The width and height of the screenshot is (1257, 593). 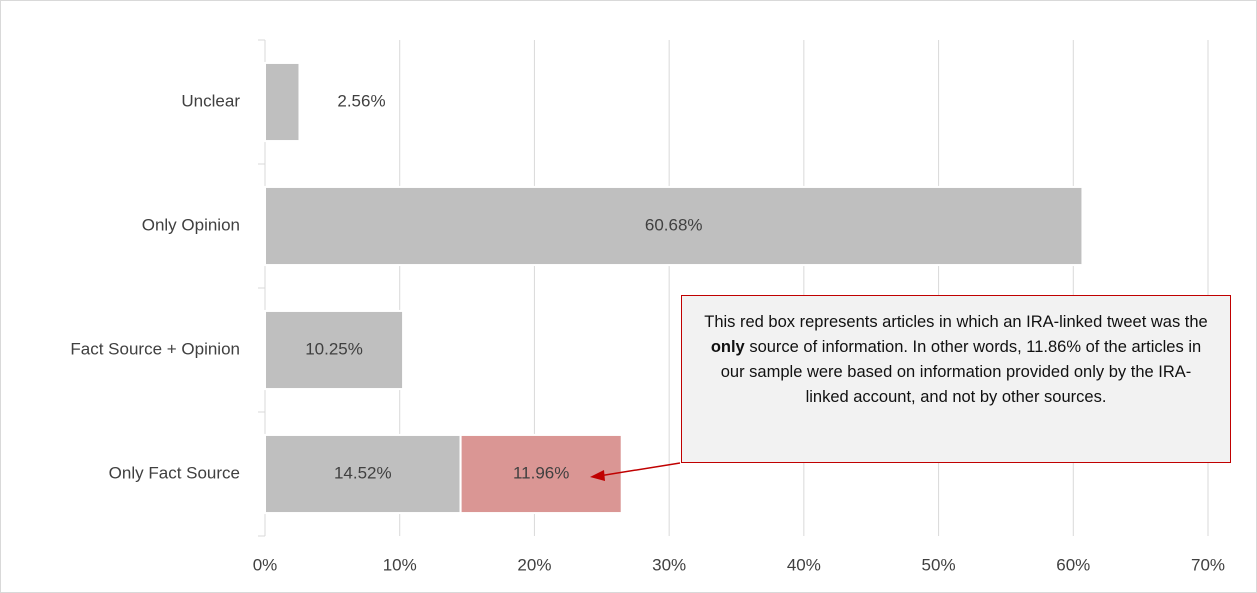 I want to click on value-label: 10.25%, so click(x=334, y=348).